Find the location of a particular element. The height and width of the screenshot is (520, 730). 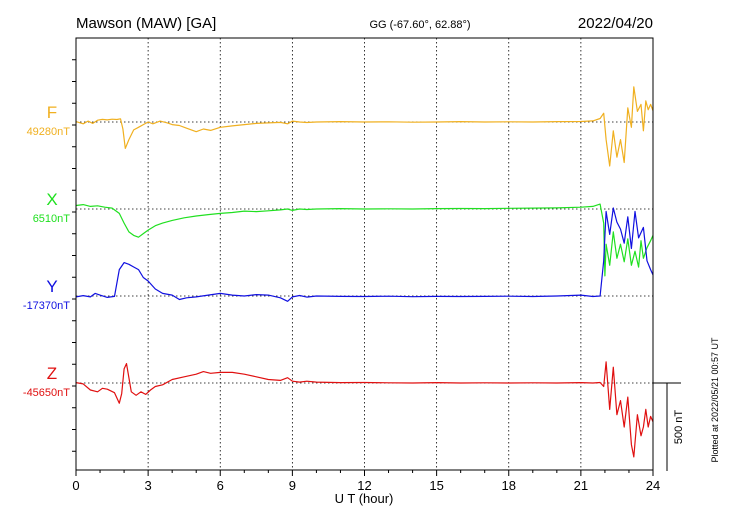

series-f-line is located at coordinates (364, 126).